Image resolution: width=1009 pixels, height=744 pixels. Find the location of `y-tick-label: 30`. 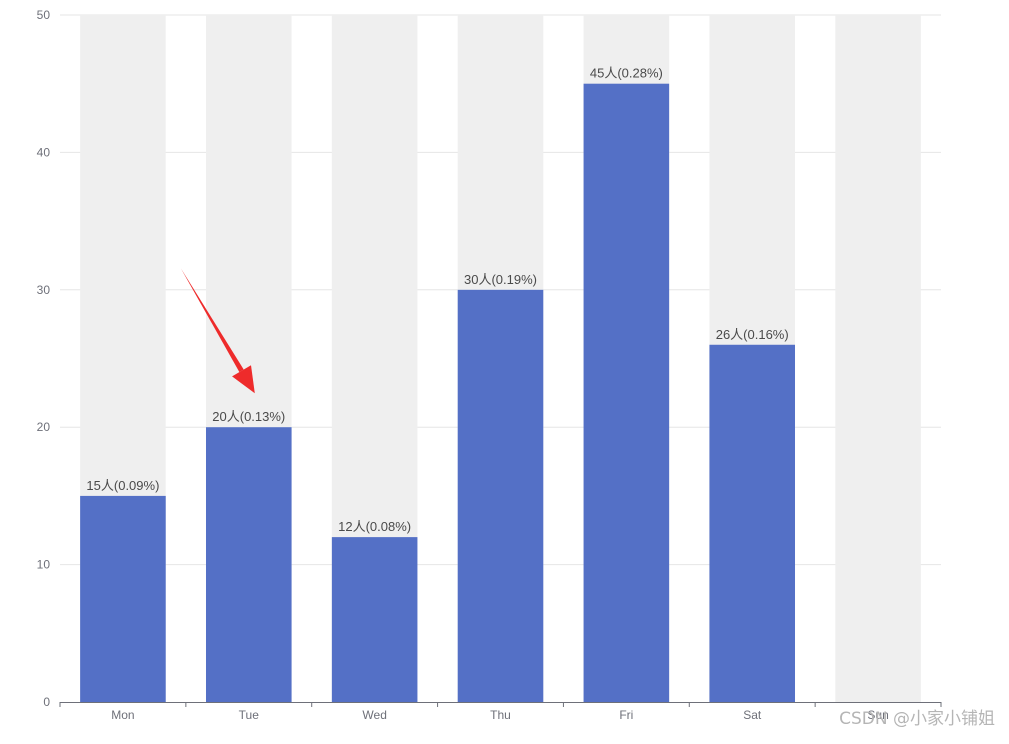

y-tick-label: 30 is located at coordinates (44, 290).